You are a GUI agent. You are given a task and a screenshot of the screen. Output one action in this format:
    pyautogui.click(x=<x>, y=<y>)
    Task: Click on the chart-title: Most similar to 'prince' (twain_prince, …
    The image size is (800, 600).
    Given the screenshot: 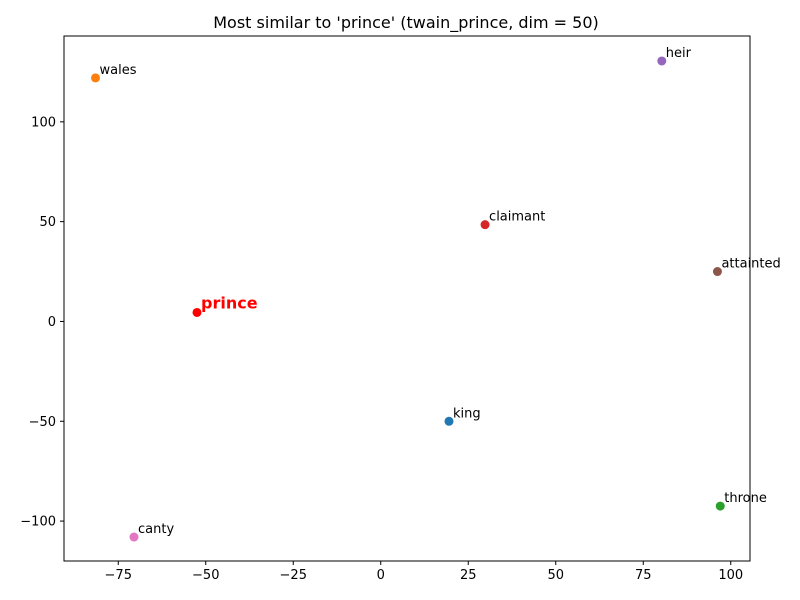 What is the action you would take?
    pyautogui.click(x=406, y=23)
    